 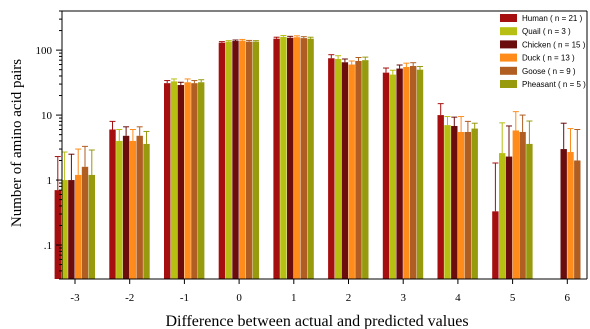 What do you see at coordinates (349, 298) in the screenshot?
I see `x-tick-label: 2` at bounding box center [349, 298].